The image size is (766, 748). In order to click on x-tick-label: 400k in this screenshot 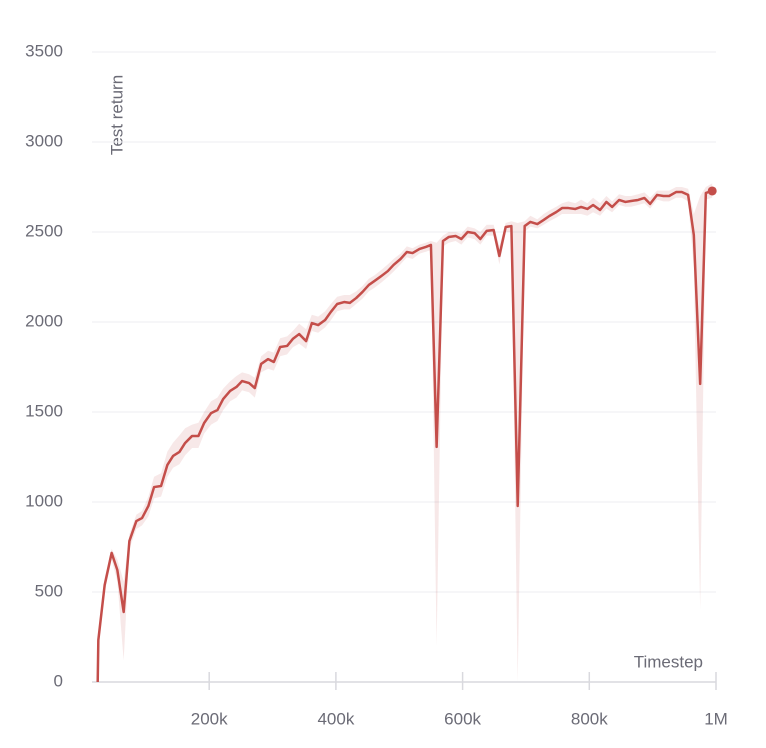, I will do `click(335, 718)`.